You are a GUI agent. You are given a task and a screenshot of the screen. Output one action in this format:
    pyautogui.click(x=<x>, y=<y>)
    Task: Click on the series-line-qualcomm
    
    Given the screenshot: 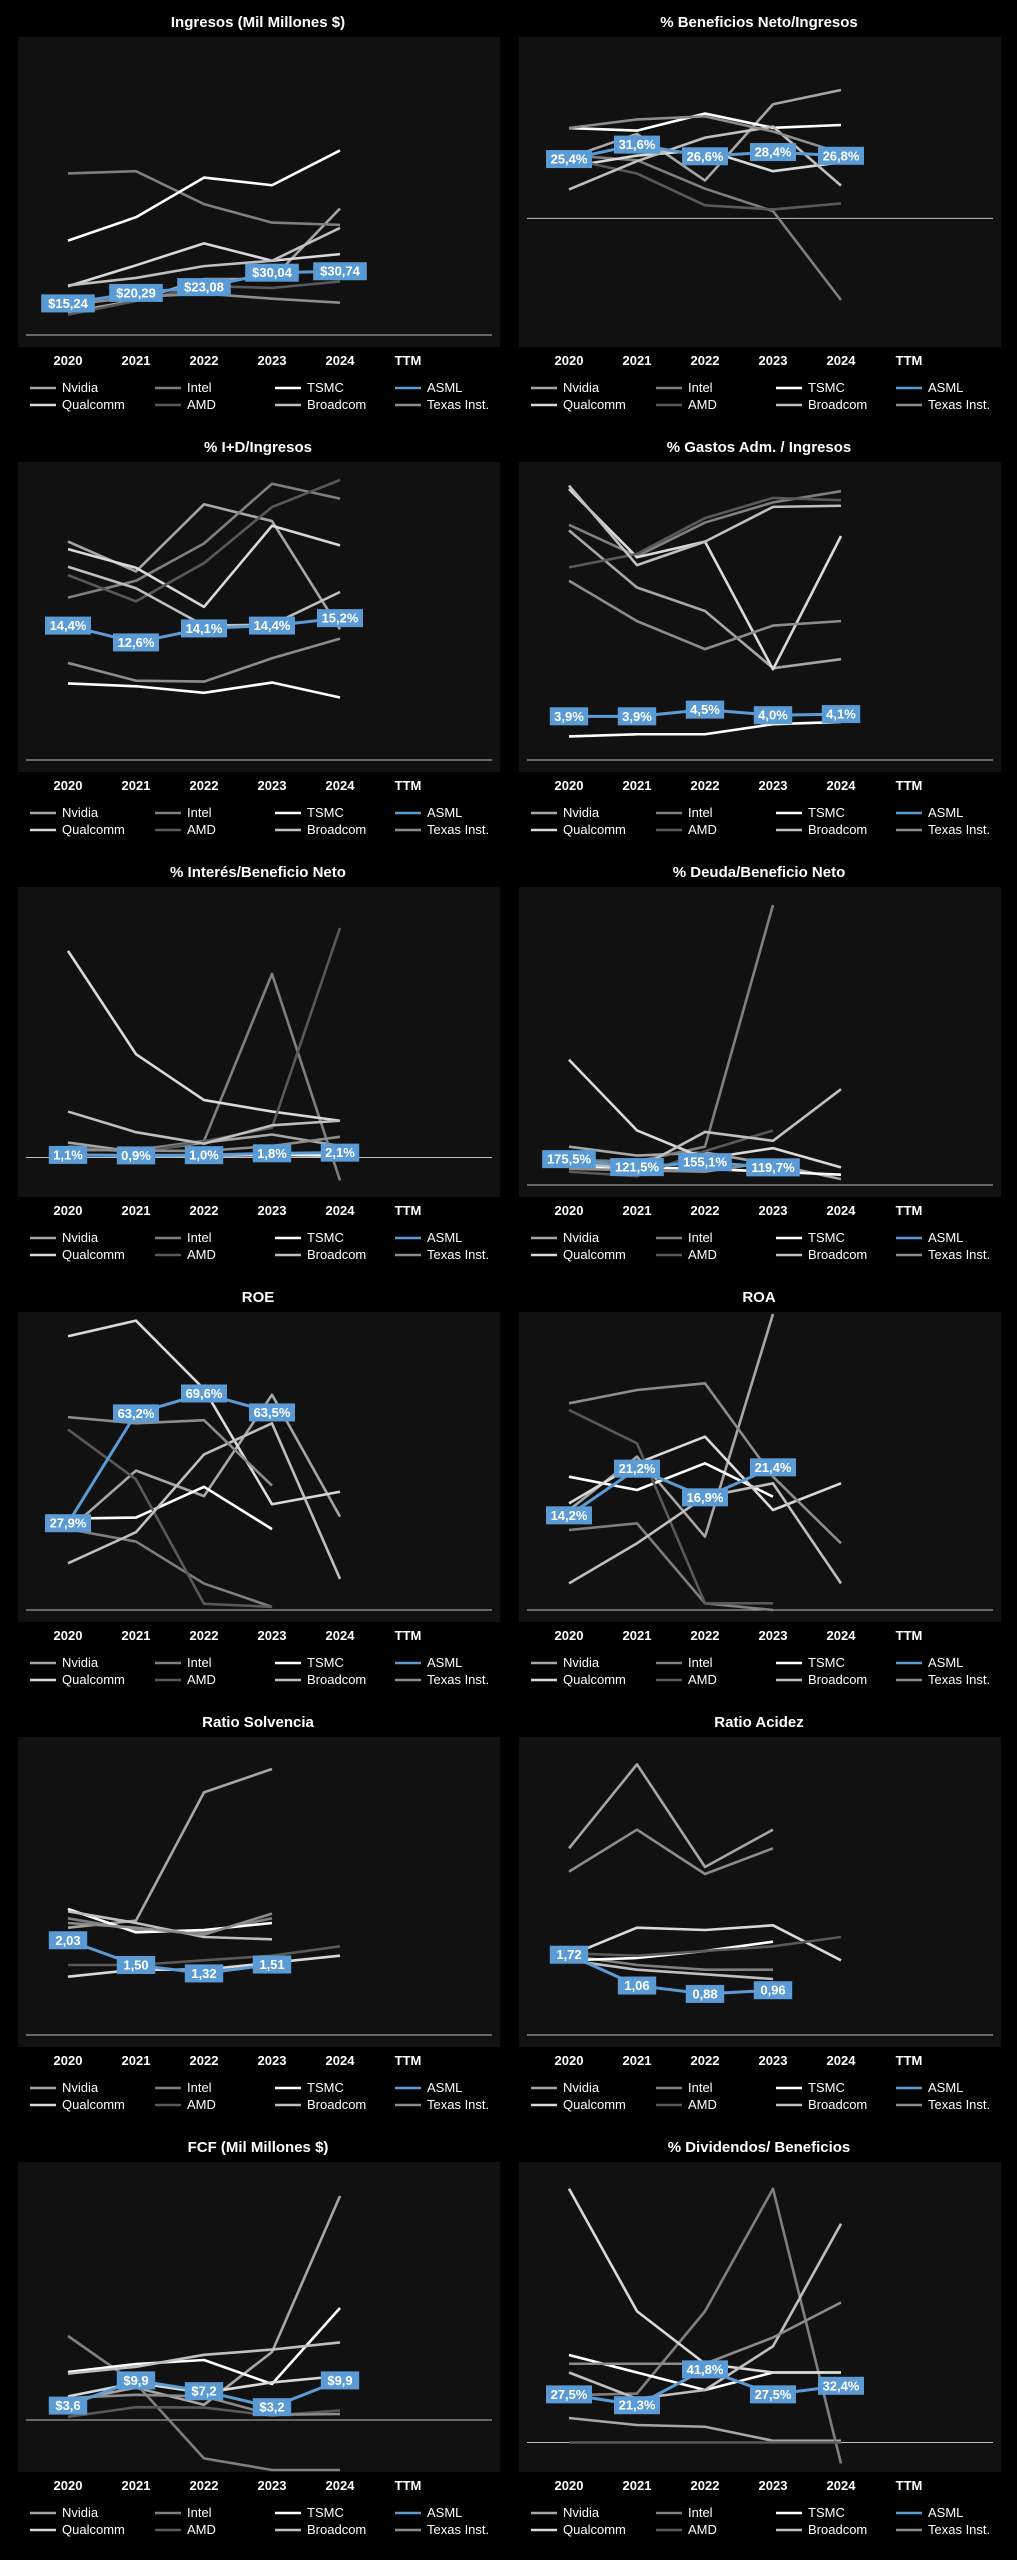 What is the action you would take?
    pyautogui.click(x=705, y=1943)
    